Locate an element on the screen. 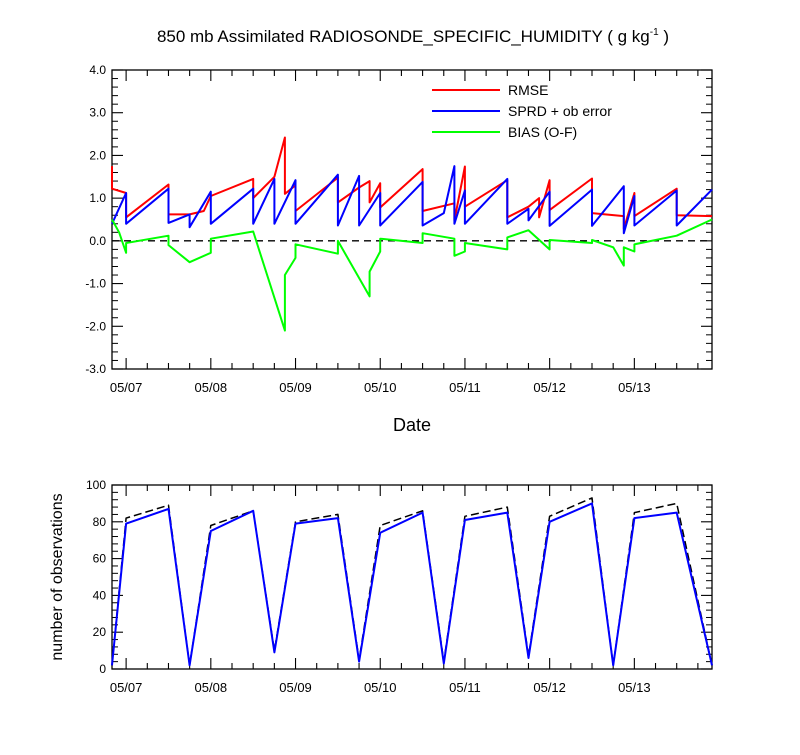  y-tick-label: -1.0 is located at coordinates (95, 284).